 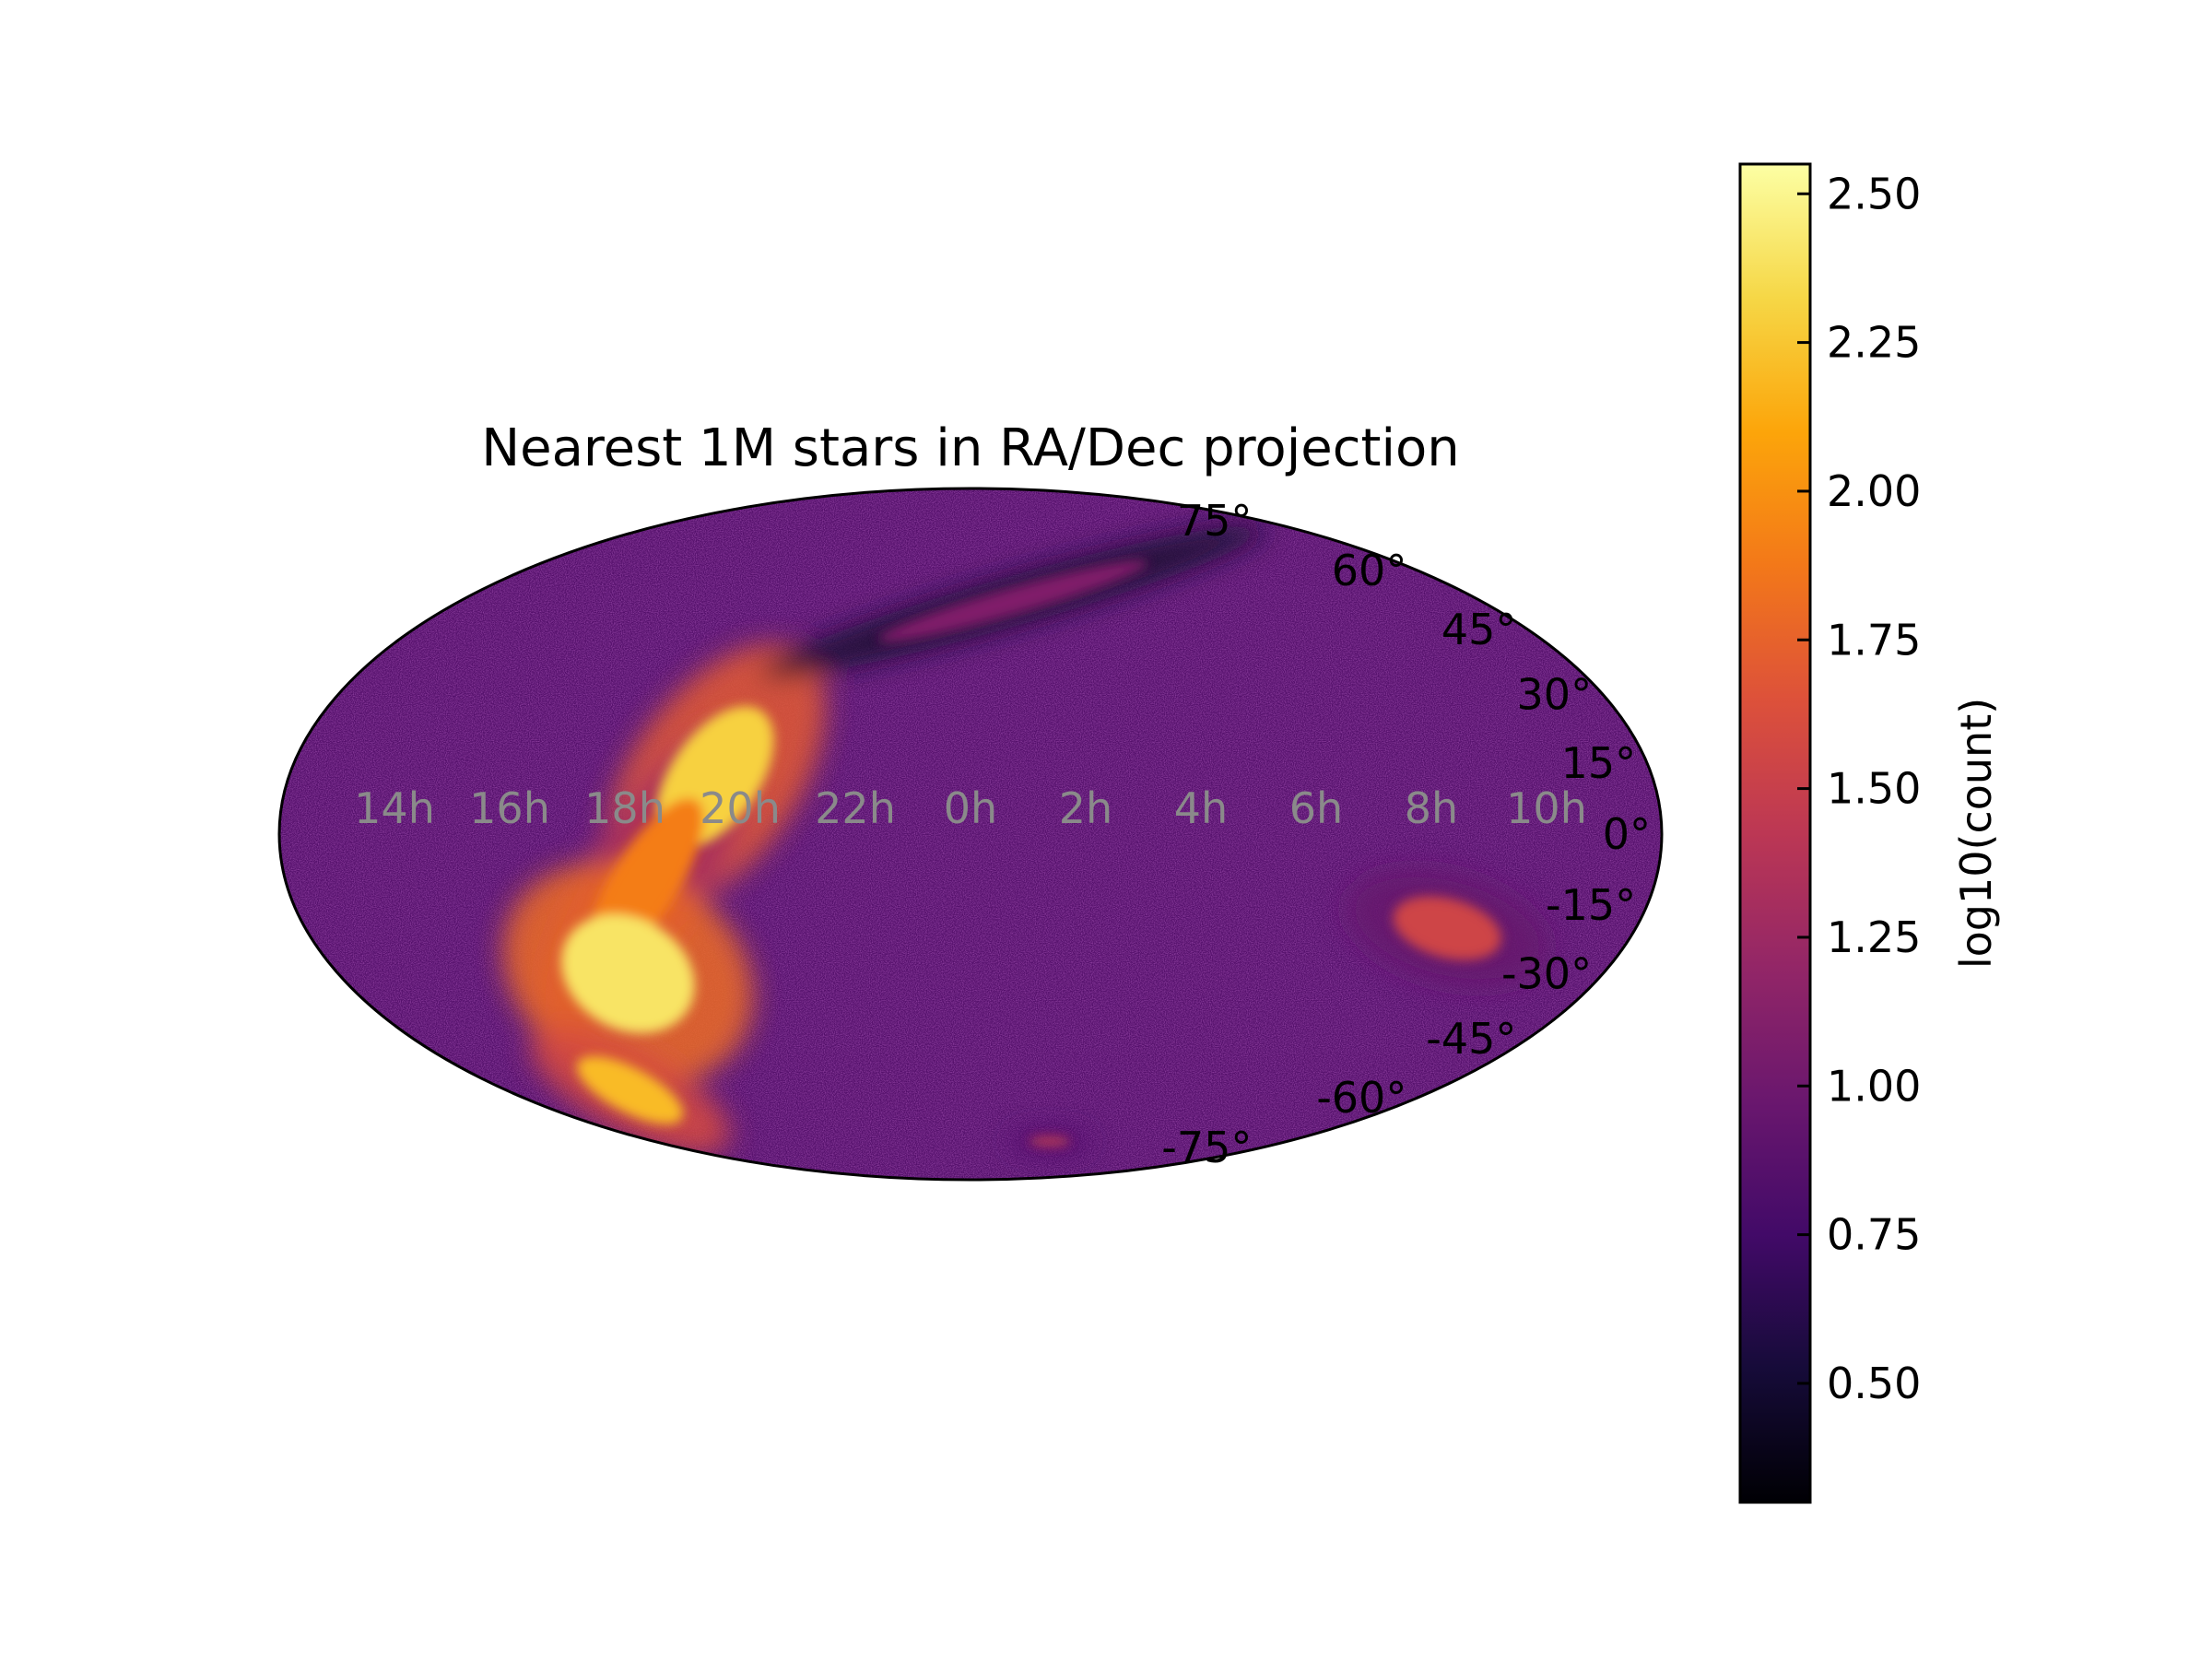 I want to click on dec-tick-label: 15°, so click(x=1599, y=763).